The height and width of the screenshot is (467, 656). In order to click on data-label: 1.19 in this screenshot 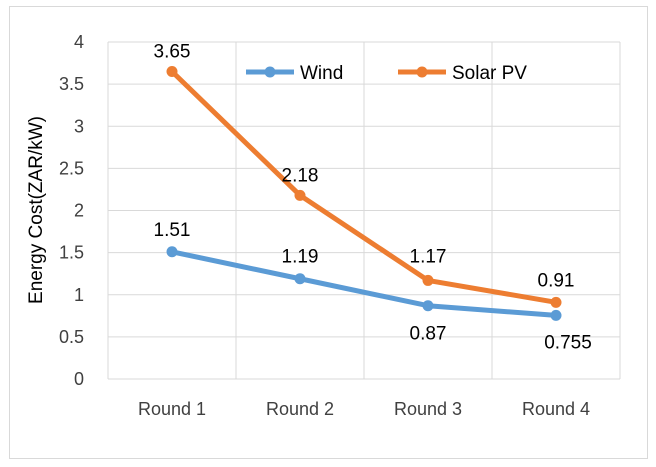, I will do `click(300, 257)`.